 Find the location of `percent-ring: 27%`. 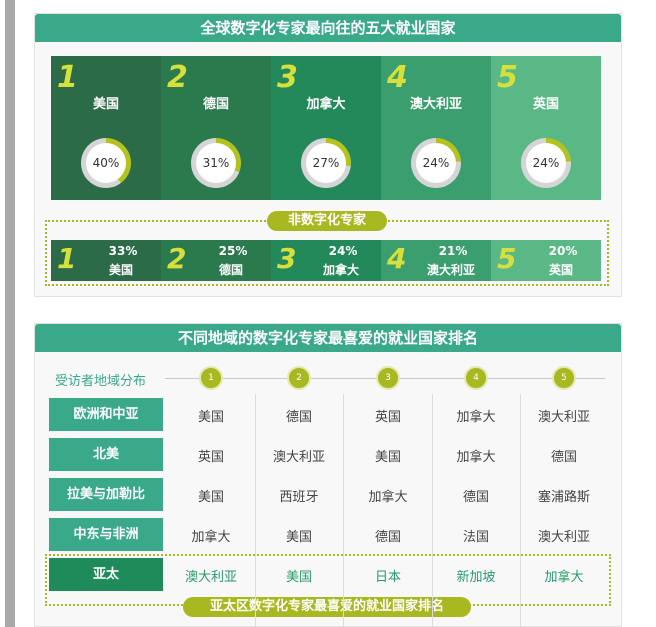

percent-ring: 27% is located at coordinates (326, 163).